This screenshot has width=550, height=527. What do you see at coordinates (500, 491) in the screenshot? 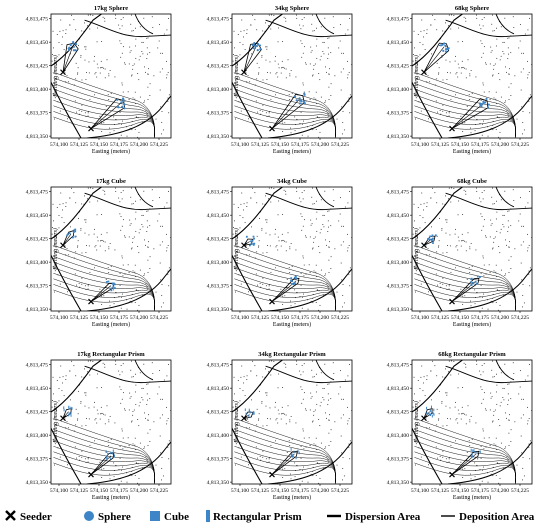
I see `x-tick-label: 574,200` at bounding box center [500, 491].